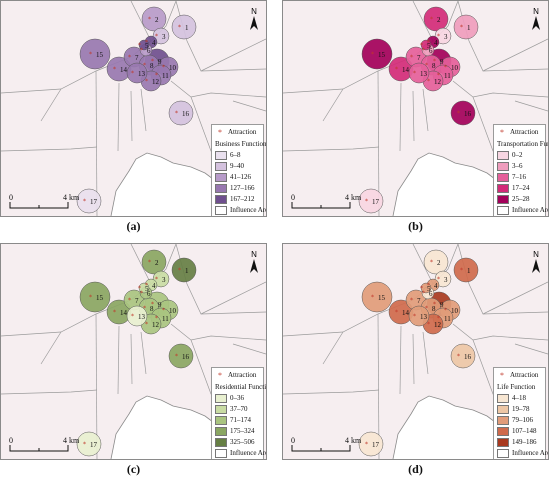 The width and height of the screenshot is (550, 478). Describe the element at coordinates (376, 202) in the screenshot. I see `point-label-17: 17` at that location.